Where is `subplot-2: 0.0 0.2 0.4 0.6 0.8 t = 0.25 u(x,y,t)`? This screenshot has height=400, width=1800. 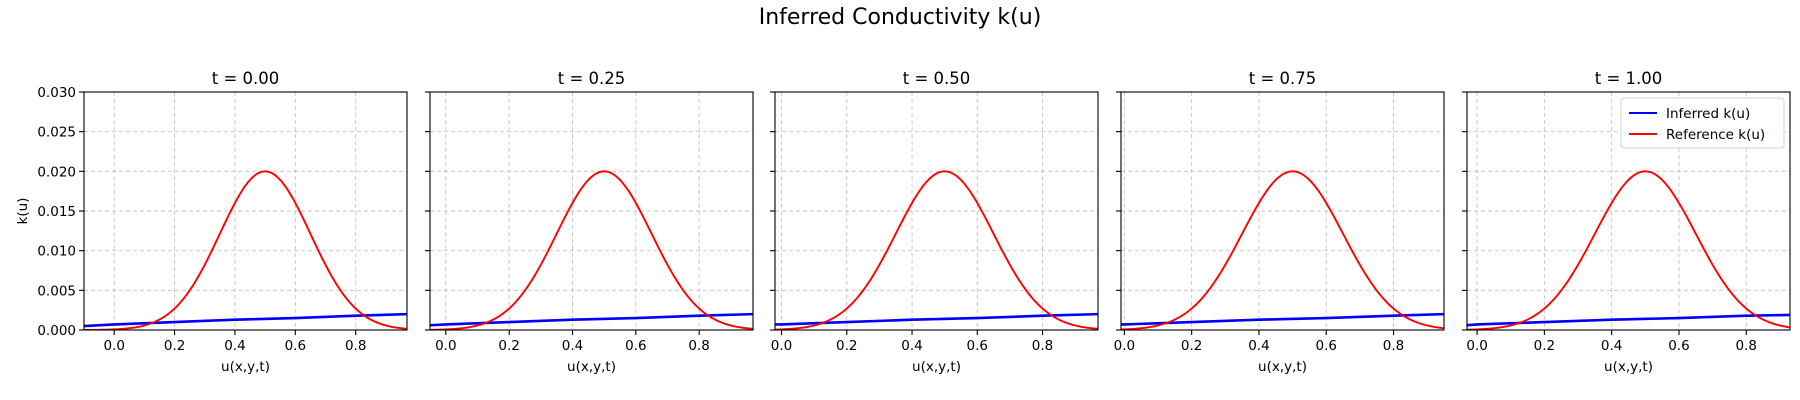 subplot-2: 0.0 0.2 0.4 0.6 0.8 t = 0.25 u(x,y,t) is located at coordinates (589, 222).